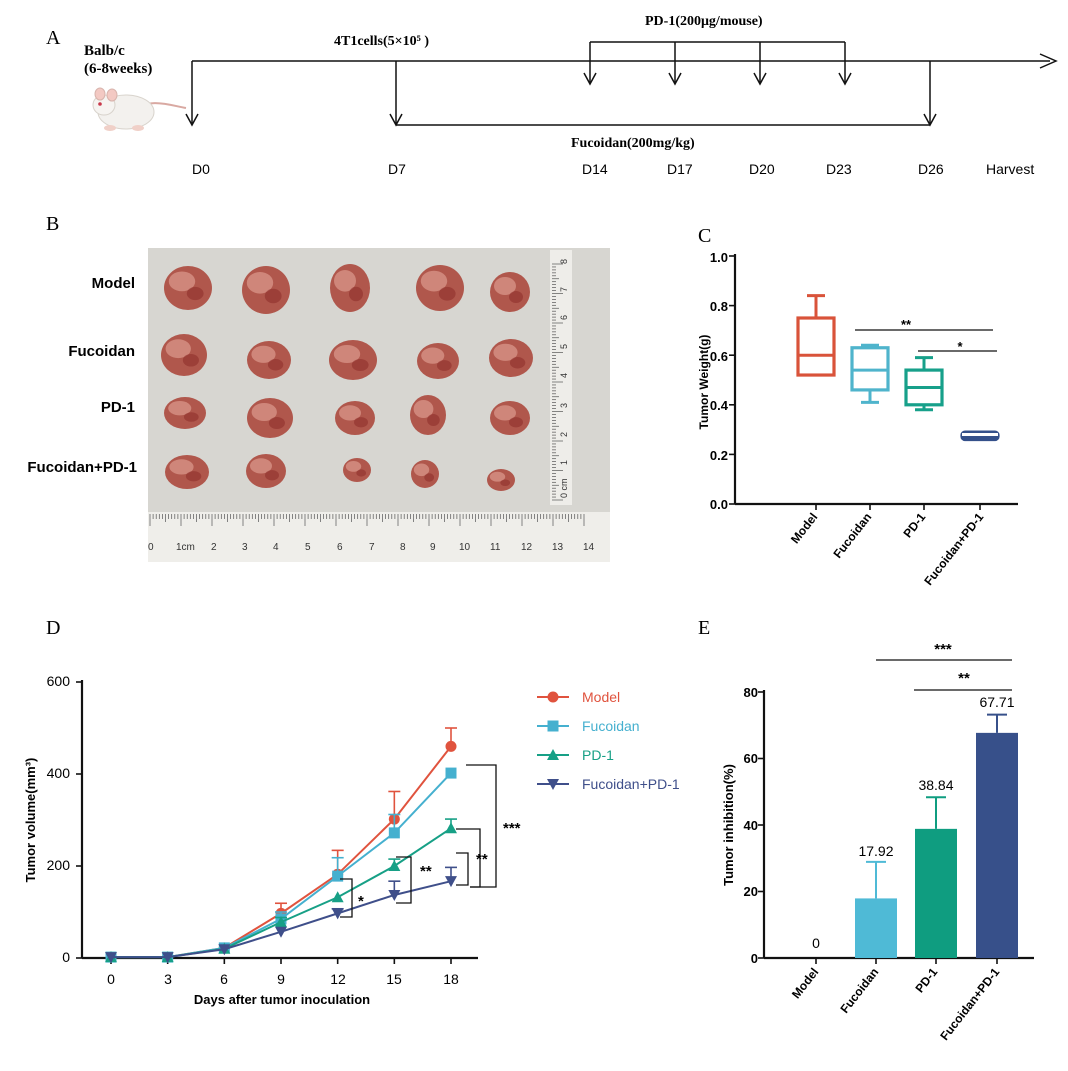  I want to click on ruler-label: 3, so click(564, 405).